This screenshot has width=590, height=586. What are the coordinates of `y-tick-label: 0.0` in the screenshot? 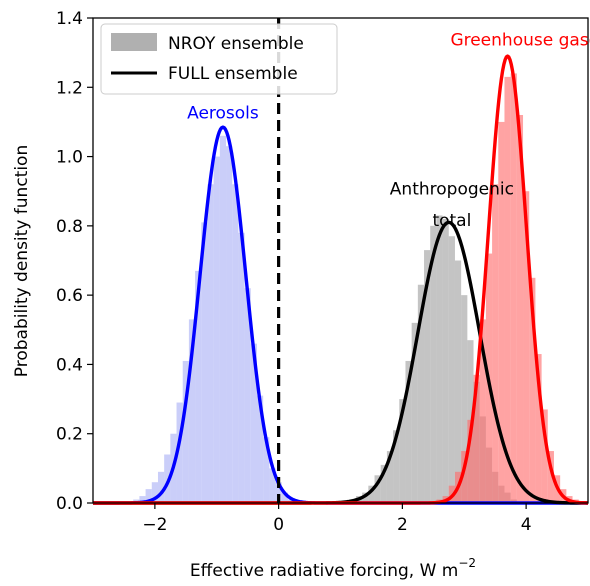 It's located at (69, 504).